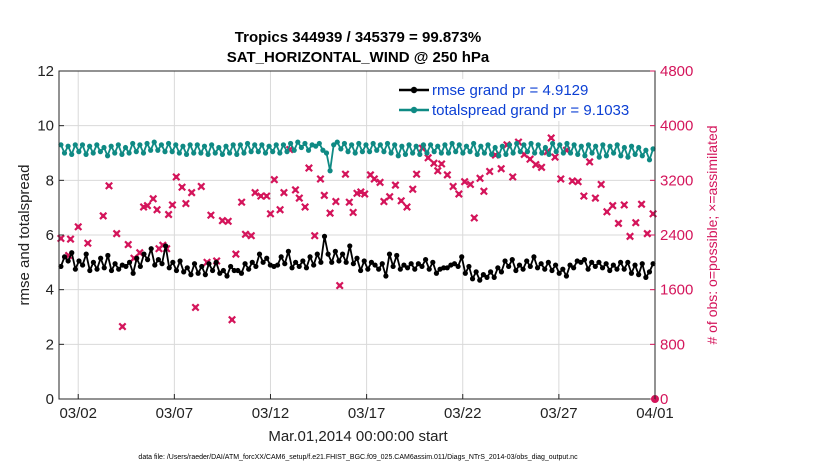 The image size is (830, 470). I want to click on legend-rmse-marker, so click(414, 90).